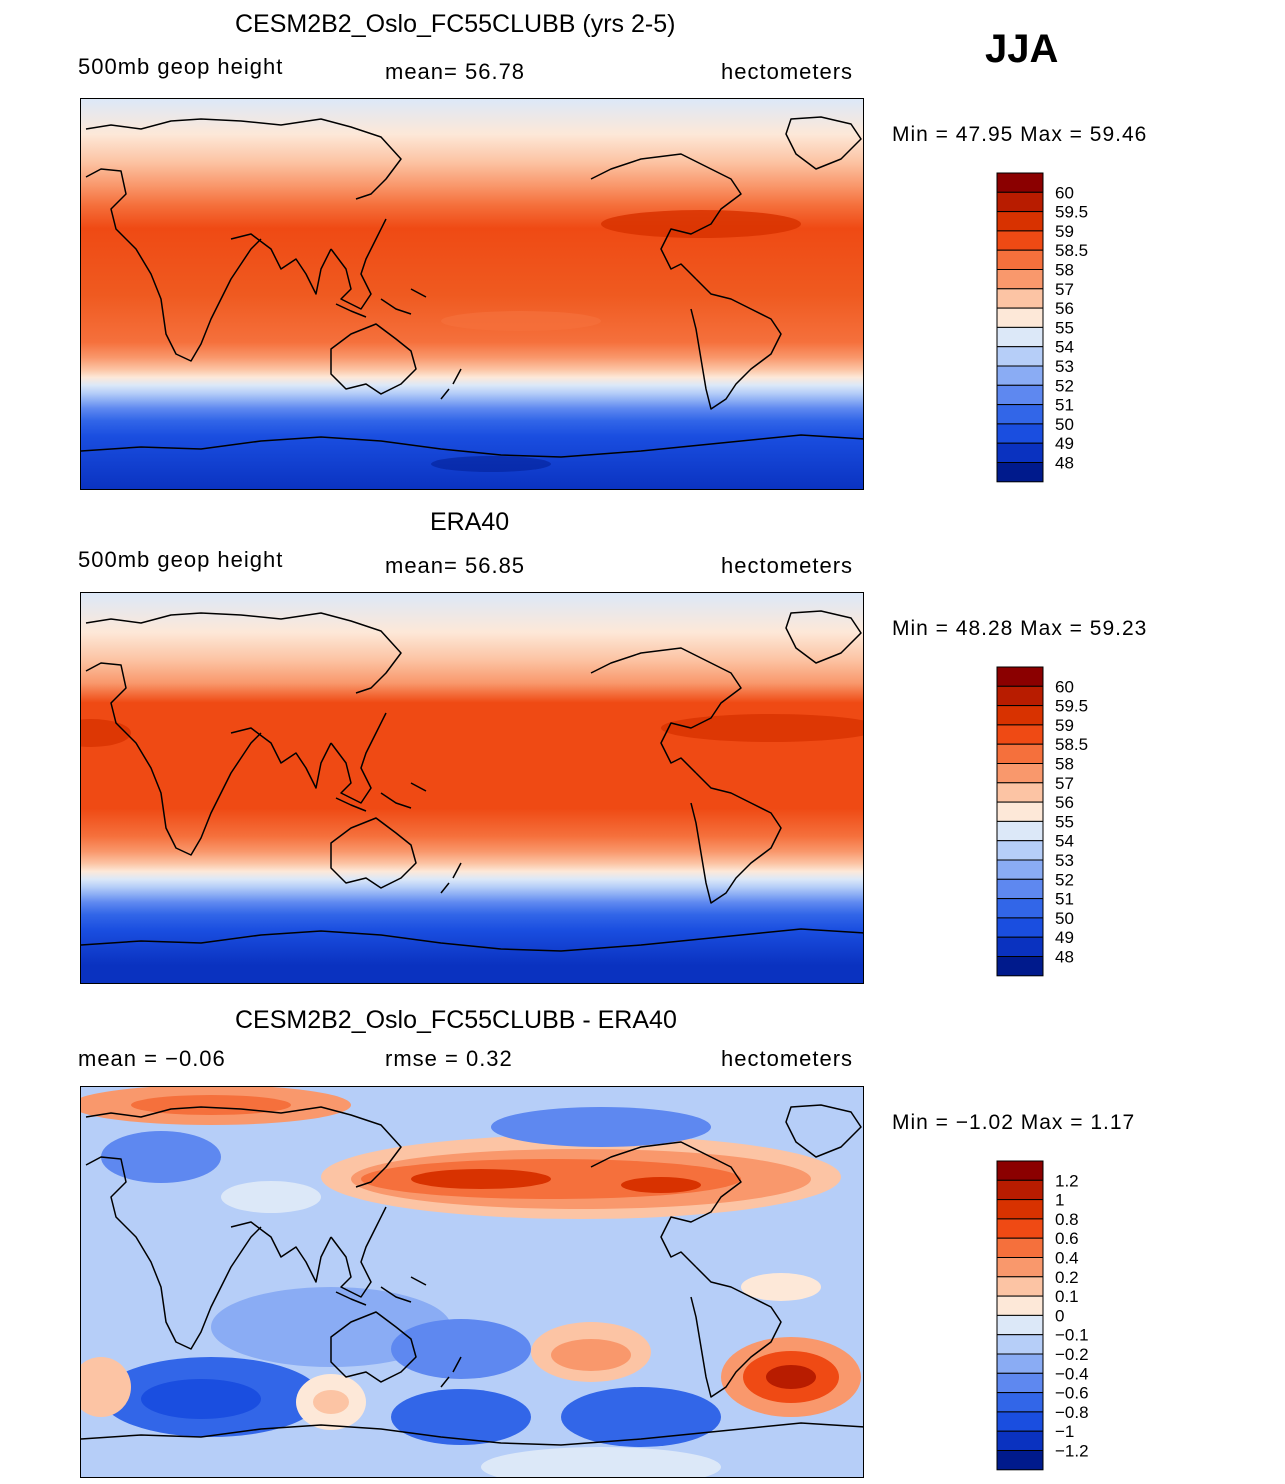 This screenshot has height=1484, width=1285. What do you see at coordinates (1020, 628) in the screenshot?
I see `panel-obs-minmax: Min = 48.28 Max = 59.23` at bounding box center [1020, 628].